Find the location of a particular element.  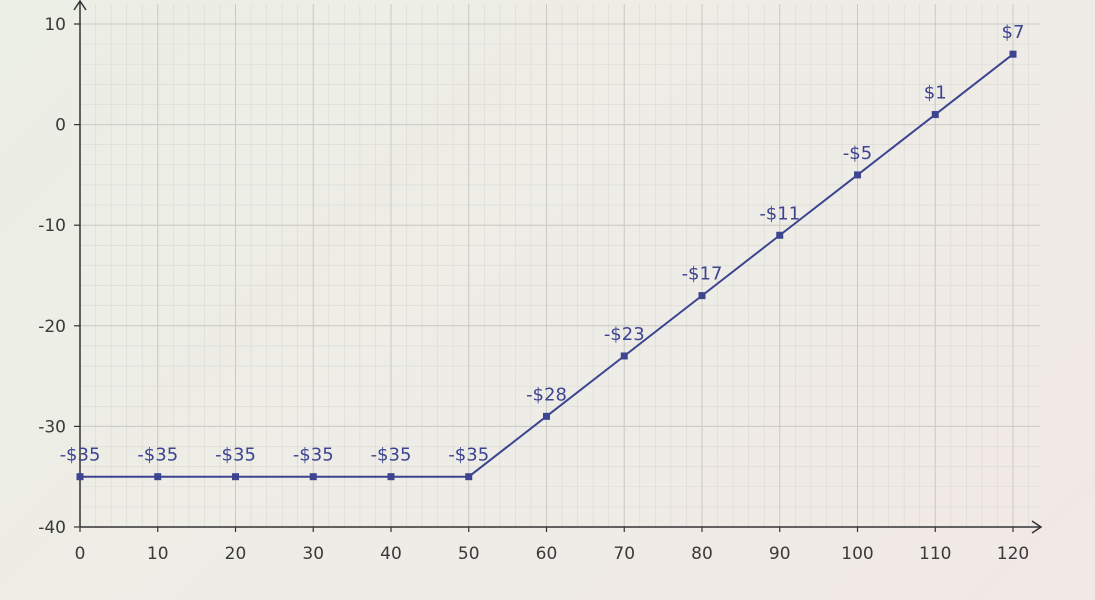

y-axis-arrow is located at coordinates (80, 5).